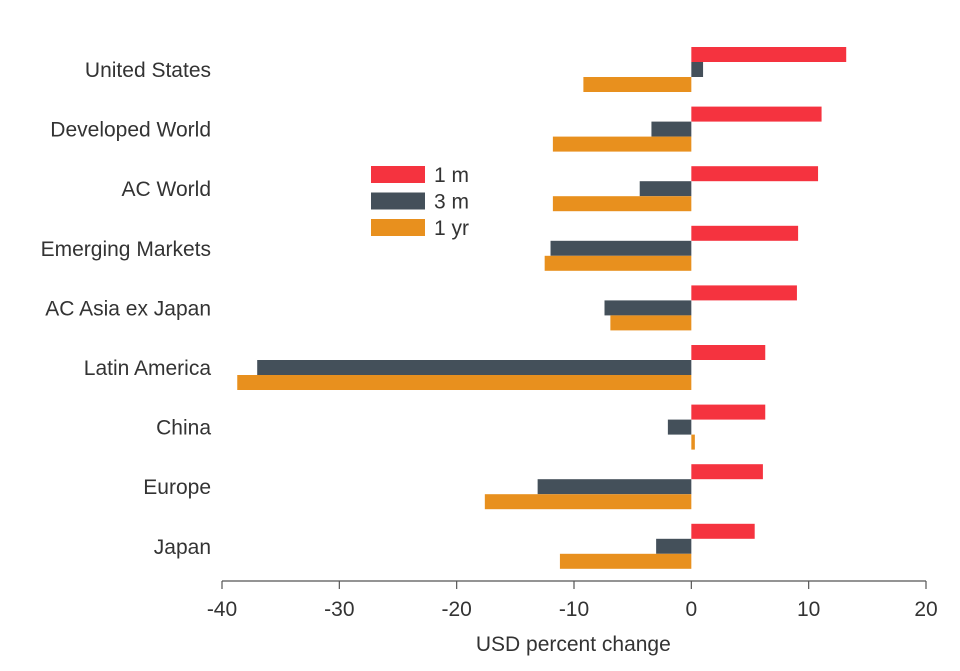 The image size is (960, 671). What do you see at coordinates (222, 609) in the screenshot?
I see `x-tick-label: -40` at bounding box center [222, 609].